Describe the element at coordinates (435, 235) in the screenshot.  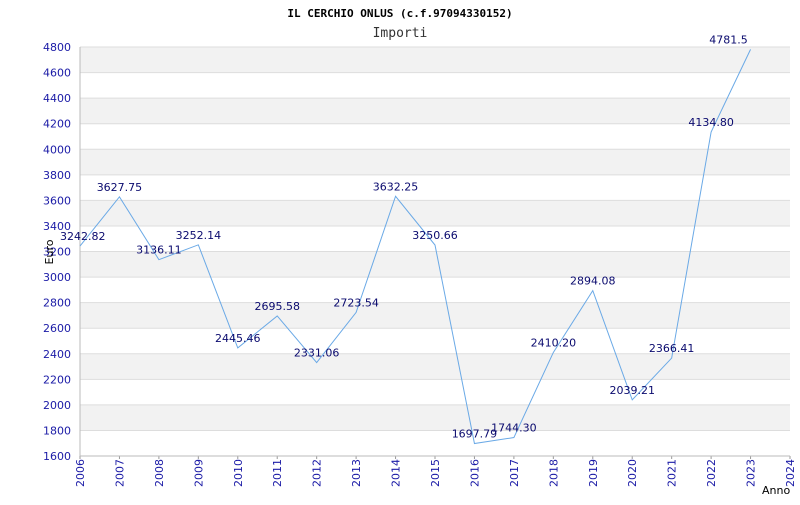
I see `data-label: 3250.66` at that location.